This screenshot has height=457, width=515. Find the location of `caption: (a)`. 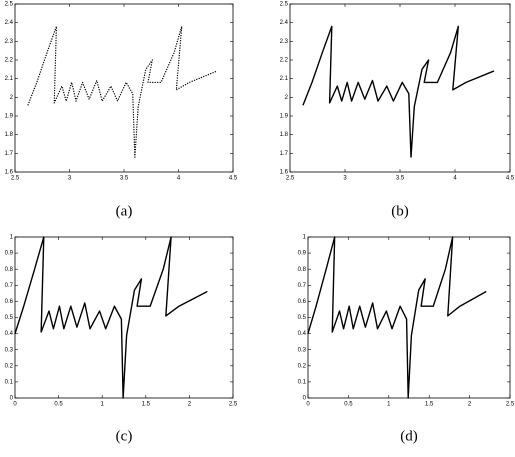

caption: (a) is located at coordinates (124, 211).